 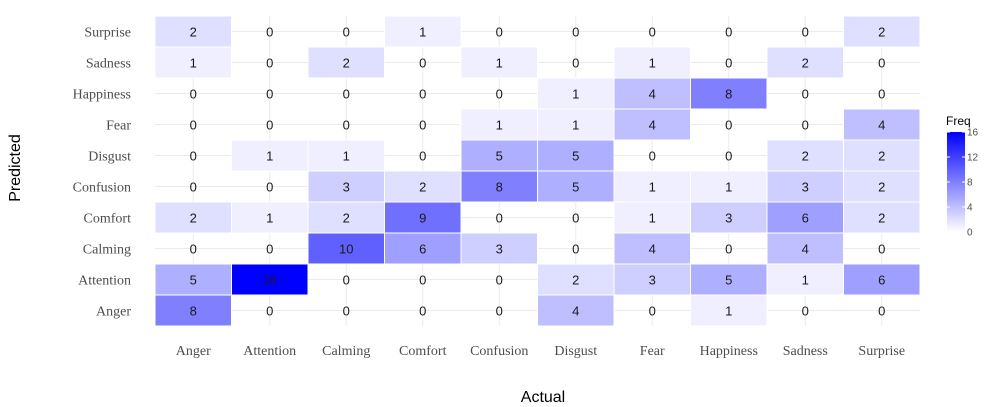 What do you see at coordinates (970, 208) in the screenshot?
I see `legend-tick-label: 4` at bounding box center [970, 208].